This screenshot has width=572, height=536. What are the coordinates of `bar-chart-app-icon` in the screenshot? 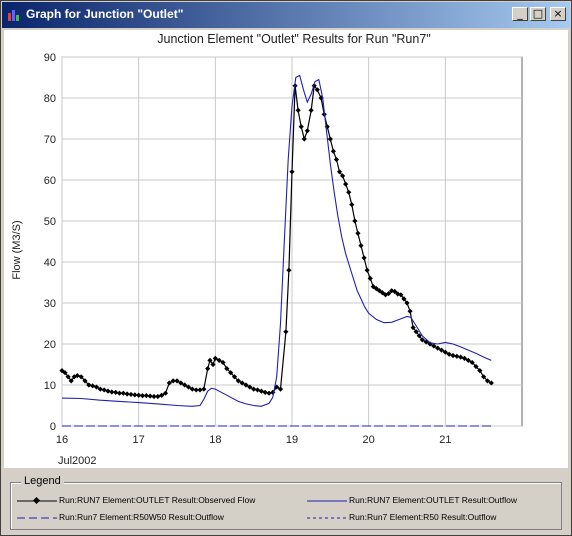 It's located at (13, 15).